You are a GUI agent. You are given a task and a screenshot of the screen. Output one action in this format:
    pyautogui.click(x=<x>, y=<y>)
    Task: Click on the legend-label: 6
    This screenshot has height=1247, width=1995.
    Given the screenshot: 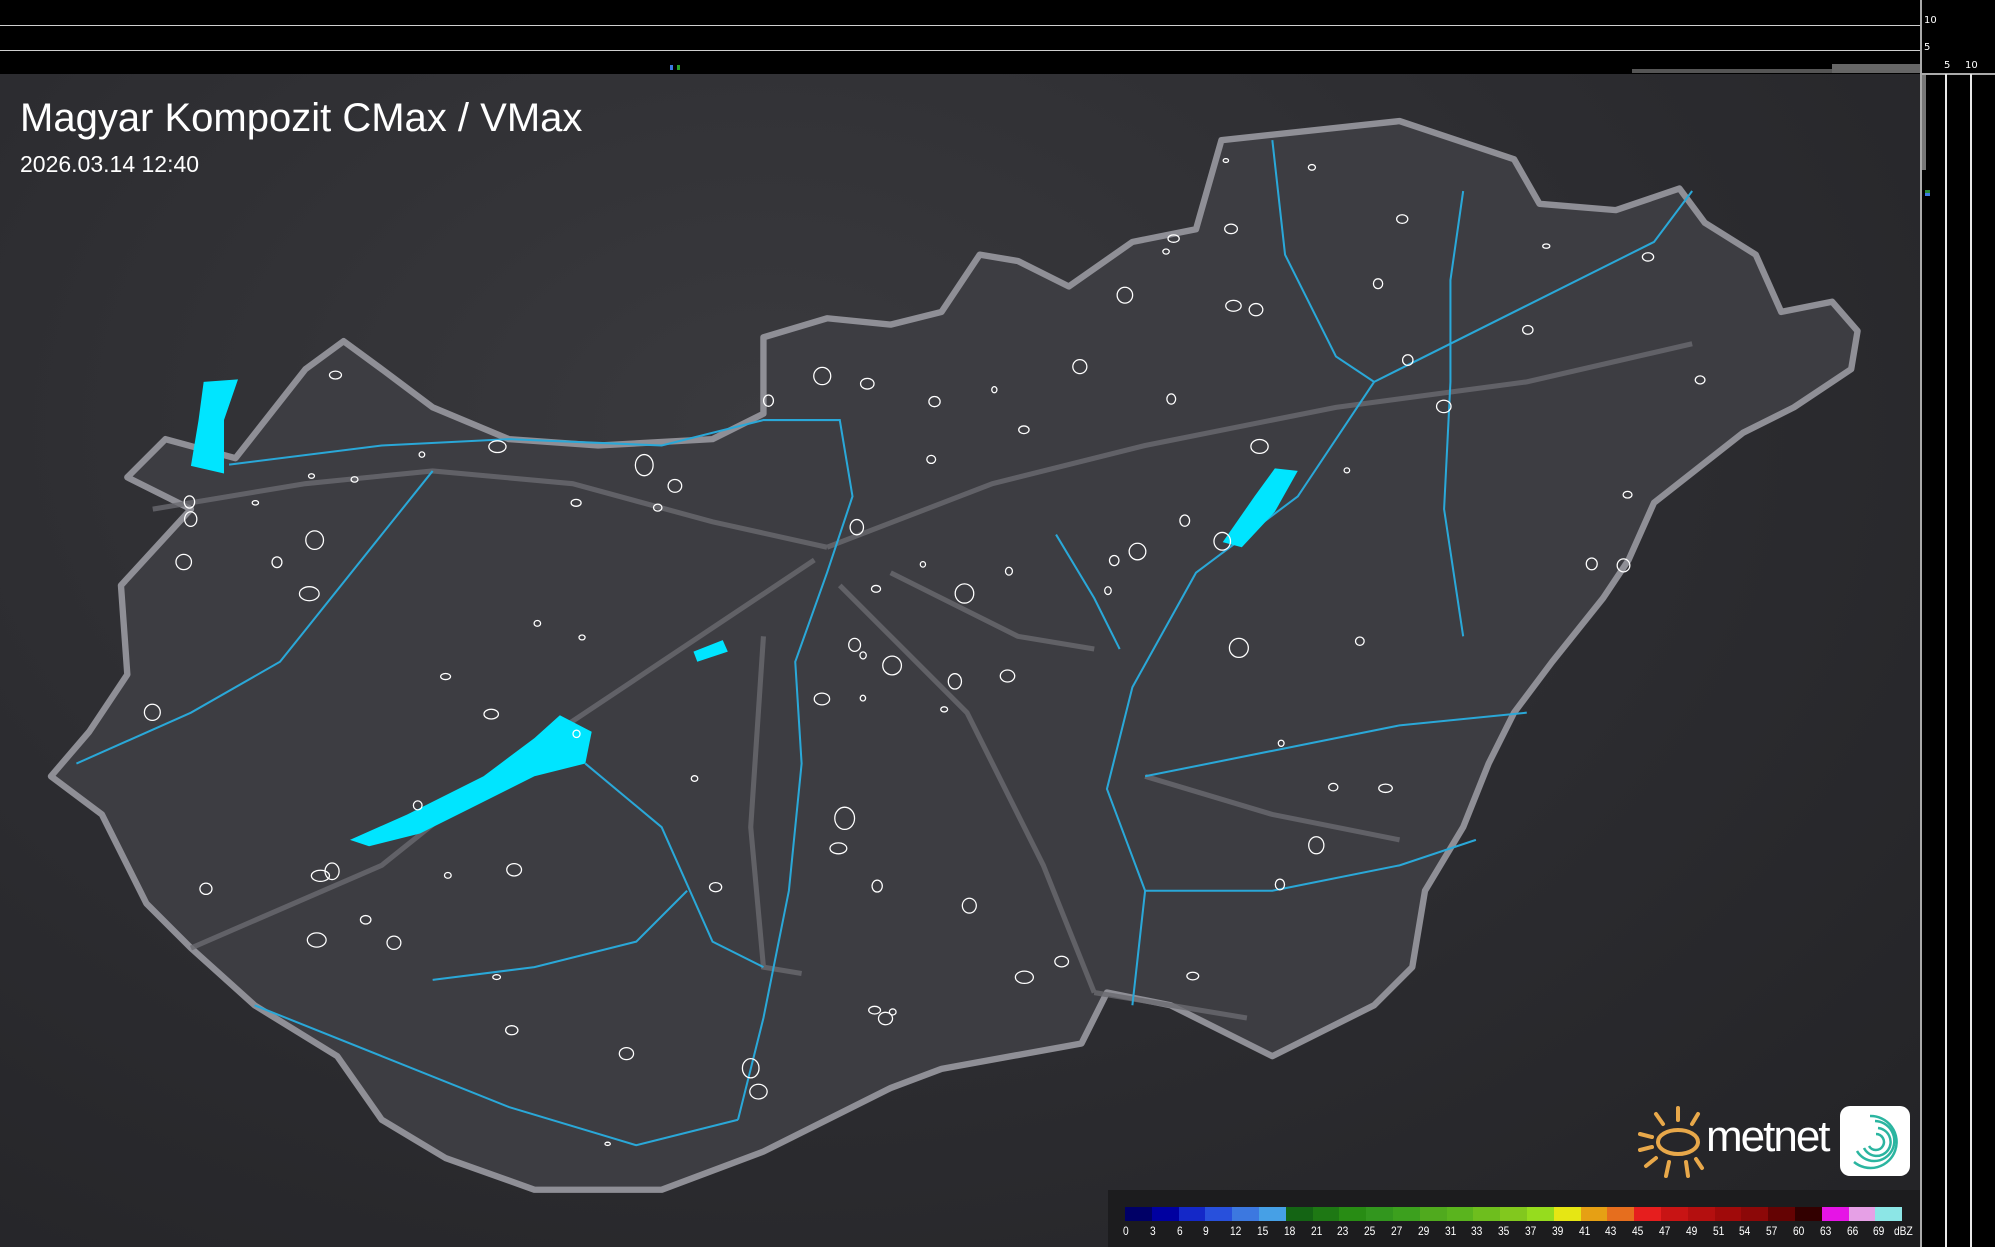 What is the action you would take?
    pyautogui.click(x=1179, y=1231)
    